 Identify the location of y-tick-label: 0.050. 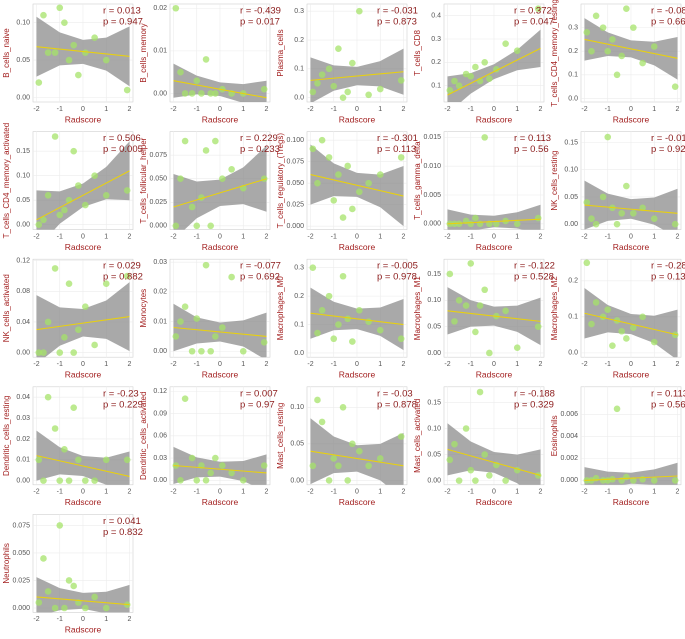
(158, 179).